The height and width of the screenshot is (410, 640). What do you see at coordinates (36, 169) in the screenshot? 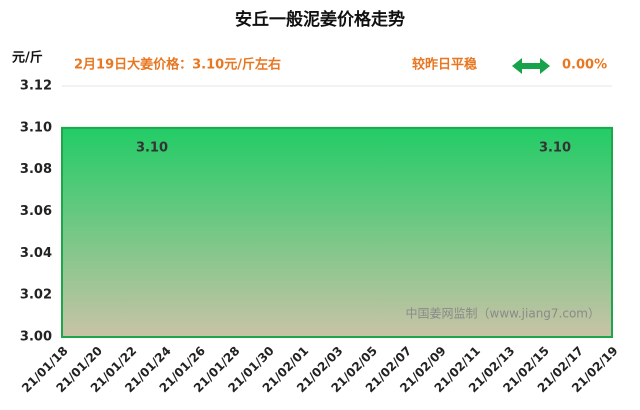
I see `y-tick-label: 3.08` at bounding box center [36, 169].